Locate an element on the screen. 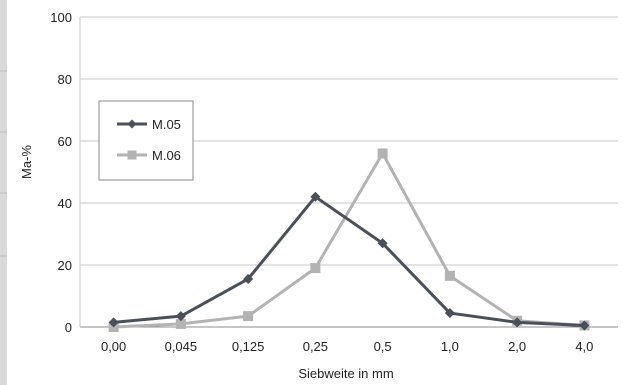  x-tick-label: 4,0 is located at coordinates (584, 346).